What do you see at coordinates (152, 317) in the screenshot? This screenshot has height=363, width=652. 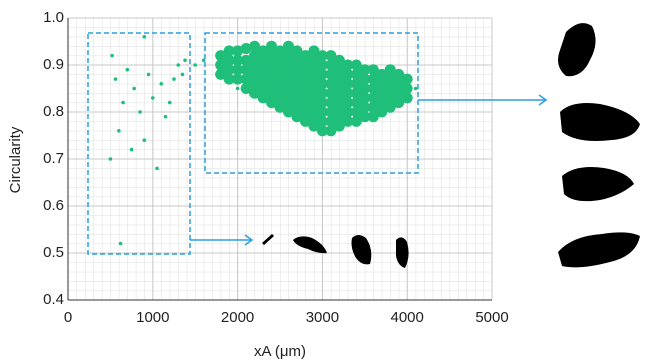 I see `x-tick-label: 1000` at bounding box center [152, 317].